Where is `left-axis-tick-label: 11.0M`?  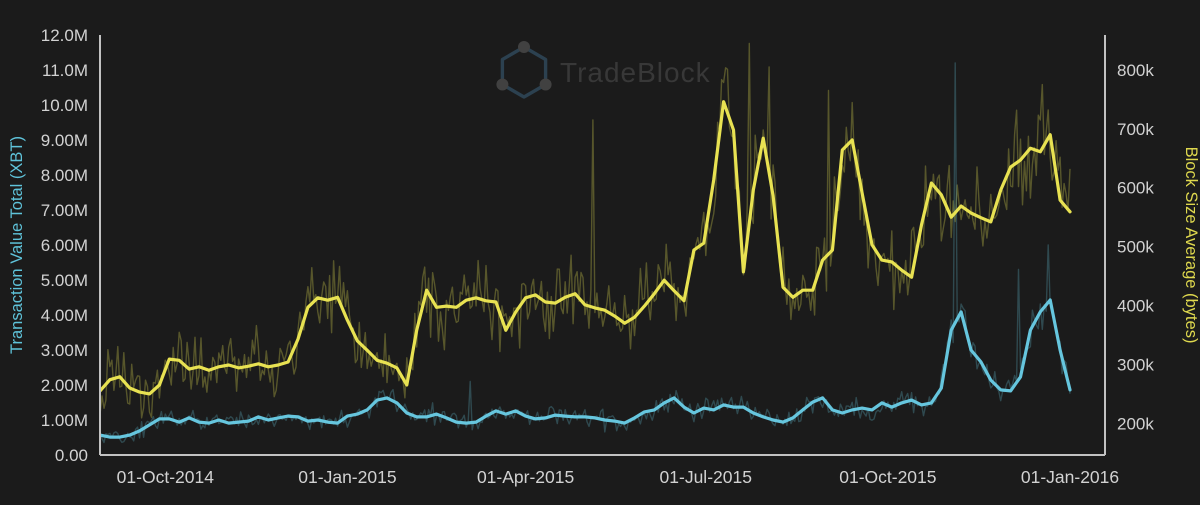 left-axis-tick-label: 11.0M is located at coordinates (65, 70).